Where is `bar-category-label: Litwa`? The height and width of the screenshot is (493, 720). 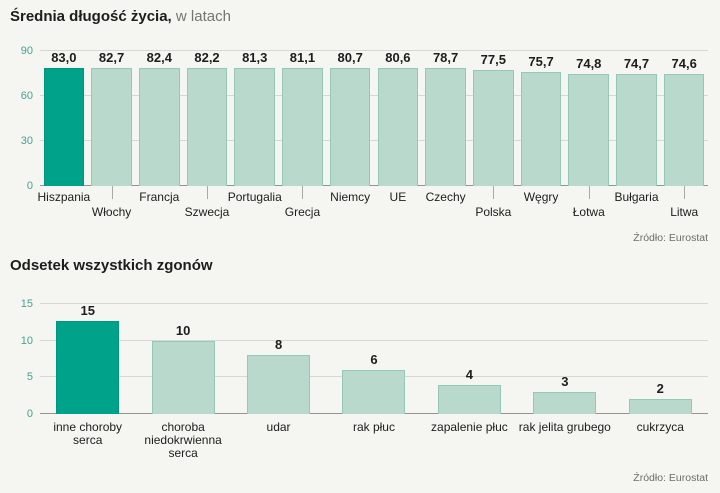 bar-category-label: Litwa is located at coordinates (684, 212).